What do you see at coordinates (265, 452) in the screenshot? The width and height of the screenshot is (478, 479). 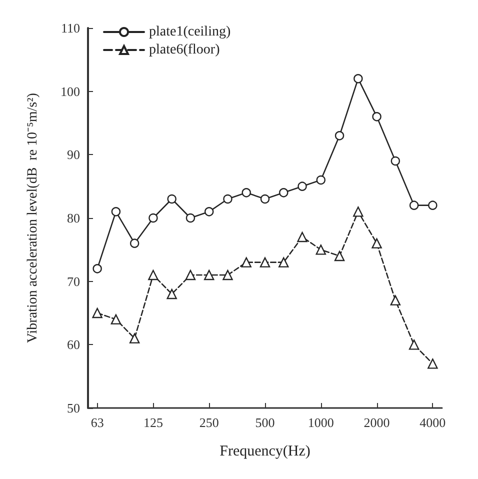 I see `x-axis-title: Frequency(Hz)` at bounding box center [265, 452].